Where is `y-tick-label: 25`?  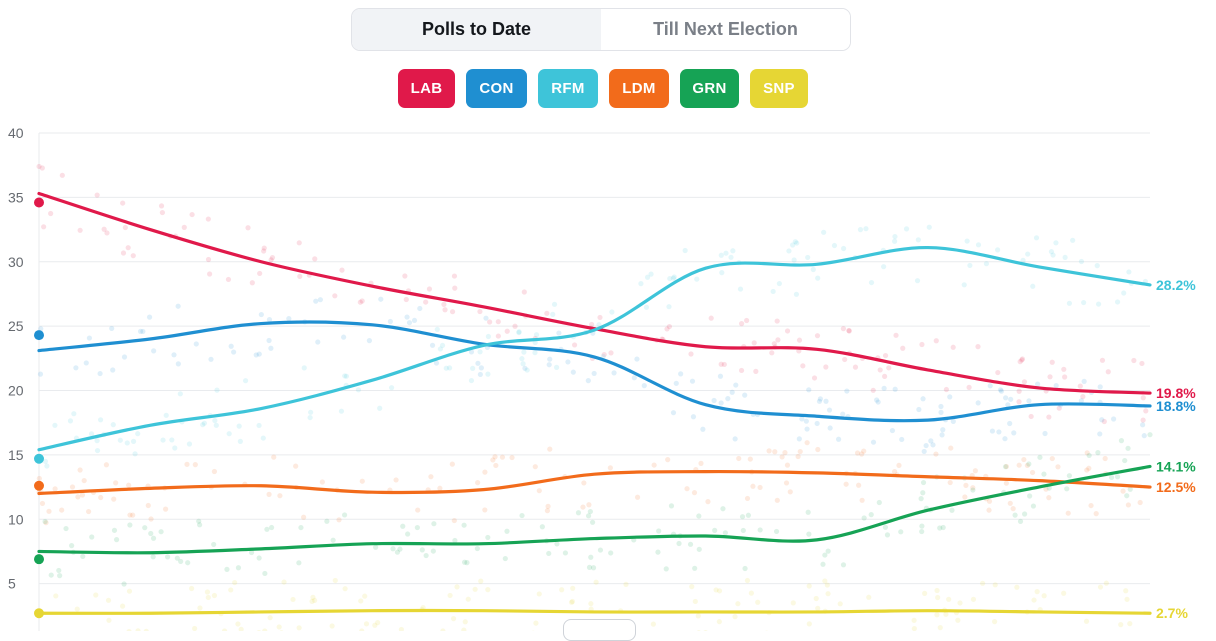 y-tick-label: 25 is located at coordinates (16, 326).